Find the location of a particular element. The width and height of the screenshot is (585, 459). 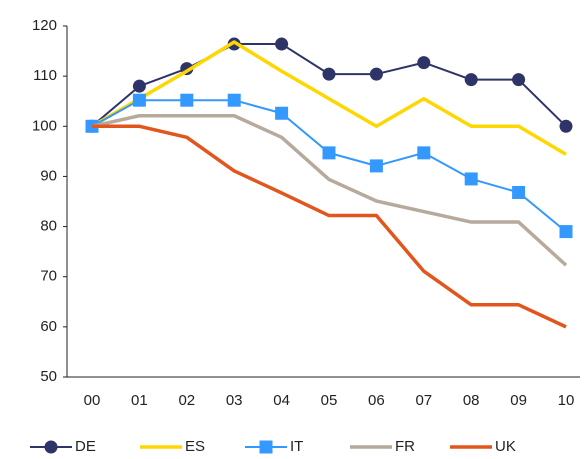

x-tick-label: 09 is located at coordinates (518, 400).